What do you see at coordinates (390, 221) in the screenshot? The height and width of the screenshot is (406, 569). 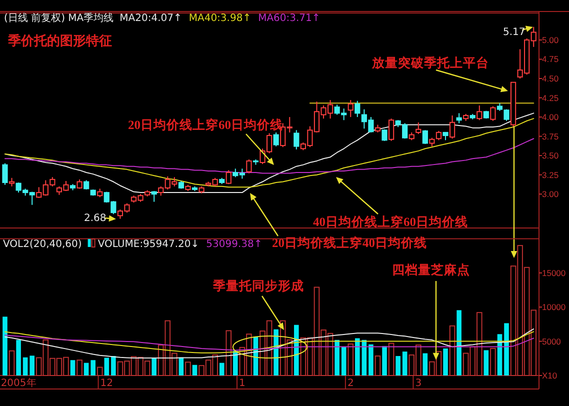 I see `annotation: 40日均价线上穿60日均价线` at bounding box center [390, 221].